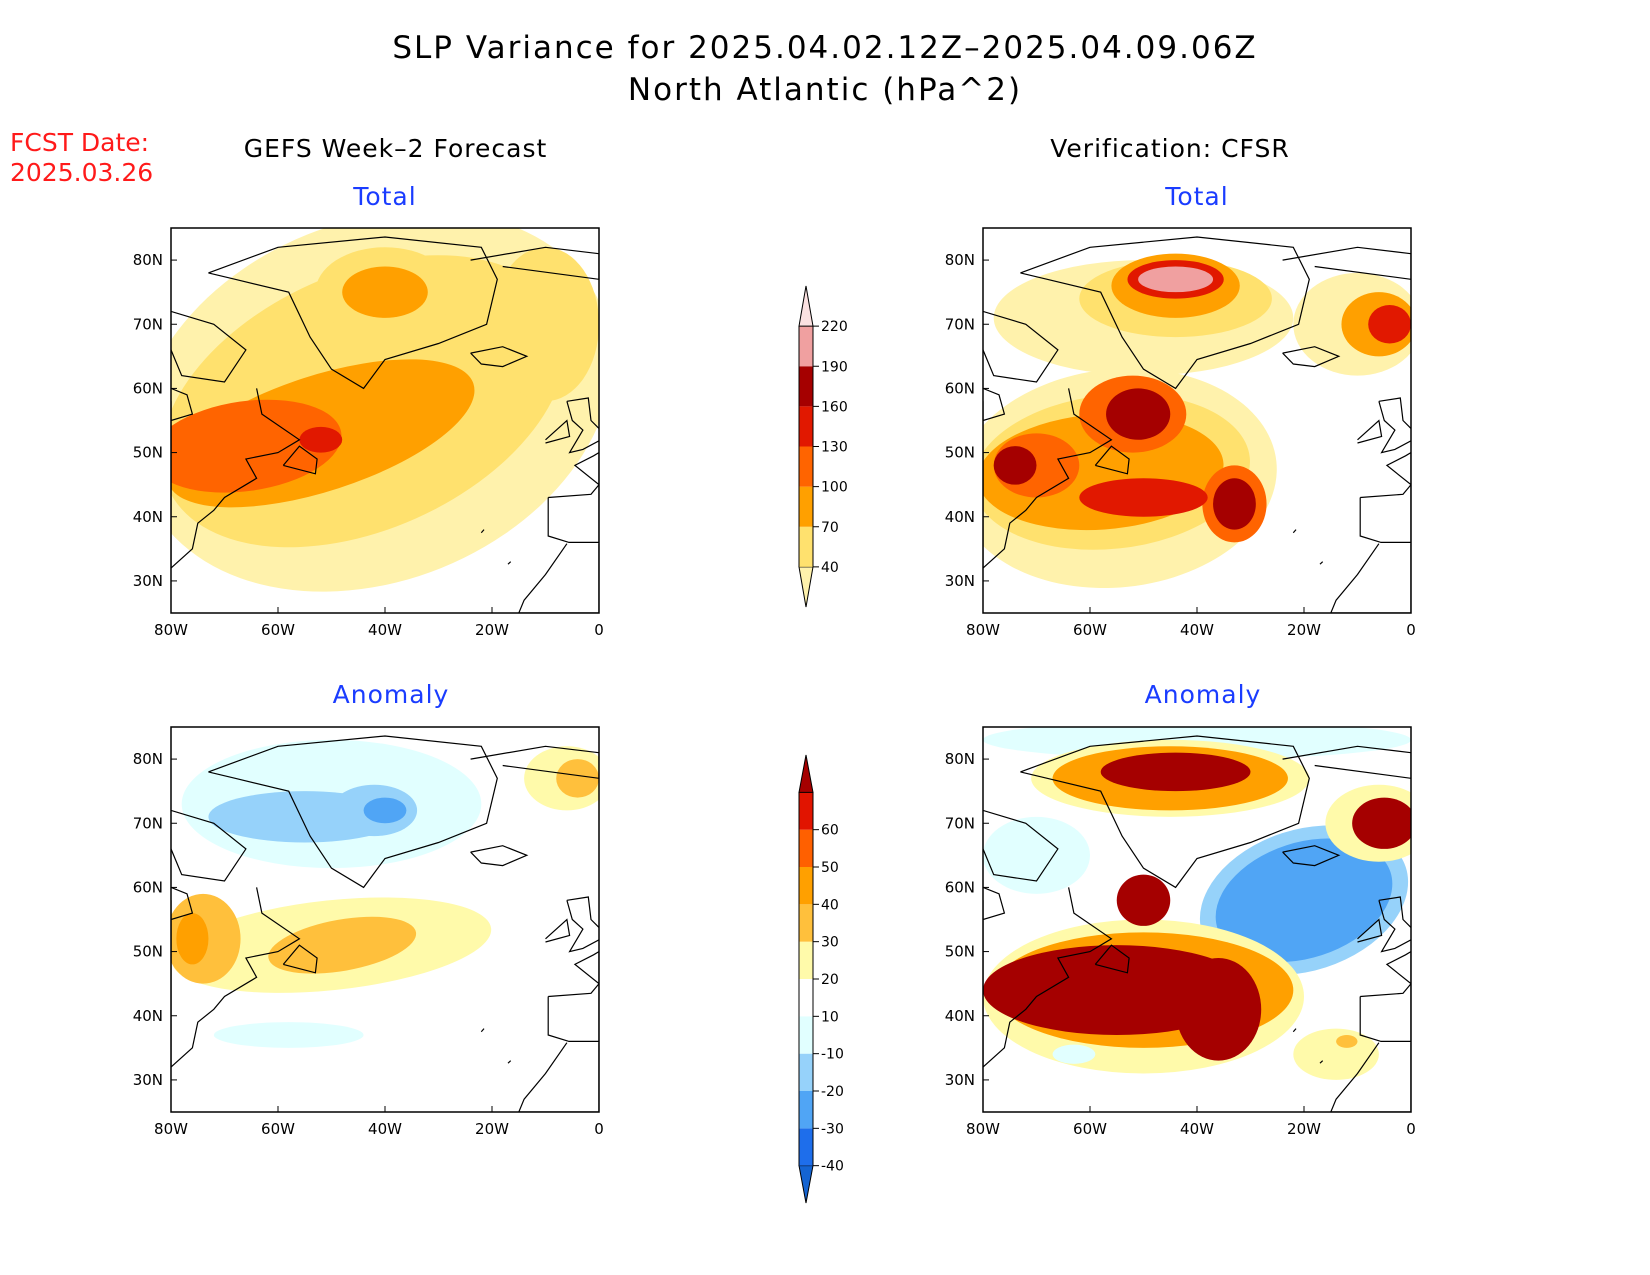 This screenshot has width=1650, height=1275. I want to click on colorbar-label: 60, so click(830, 831).